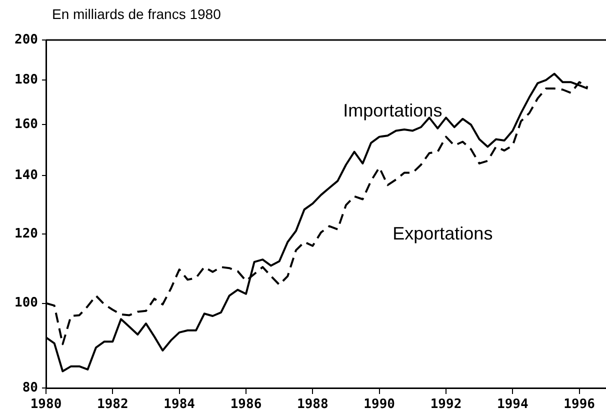 This screenshot has width=606, height=418. I want to click on x-tick-label: 1996, so click(580, 404).